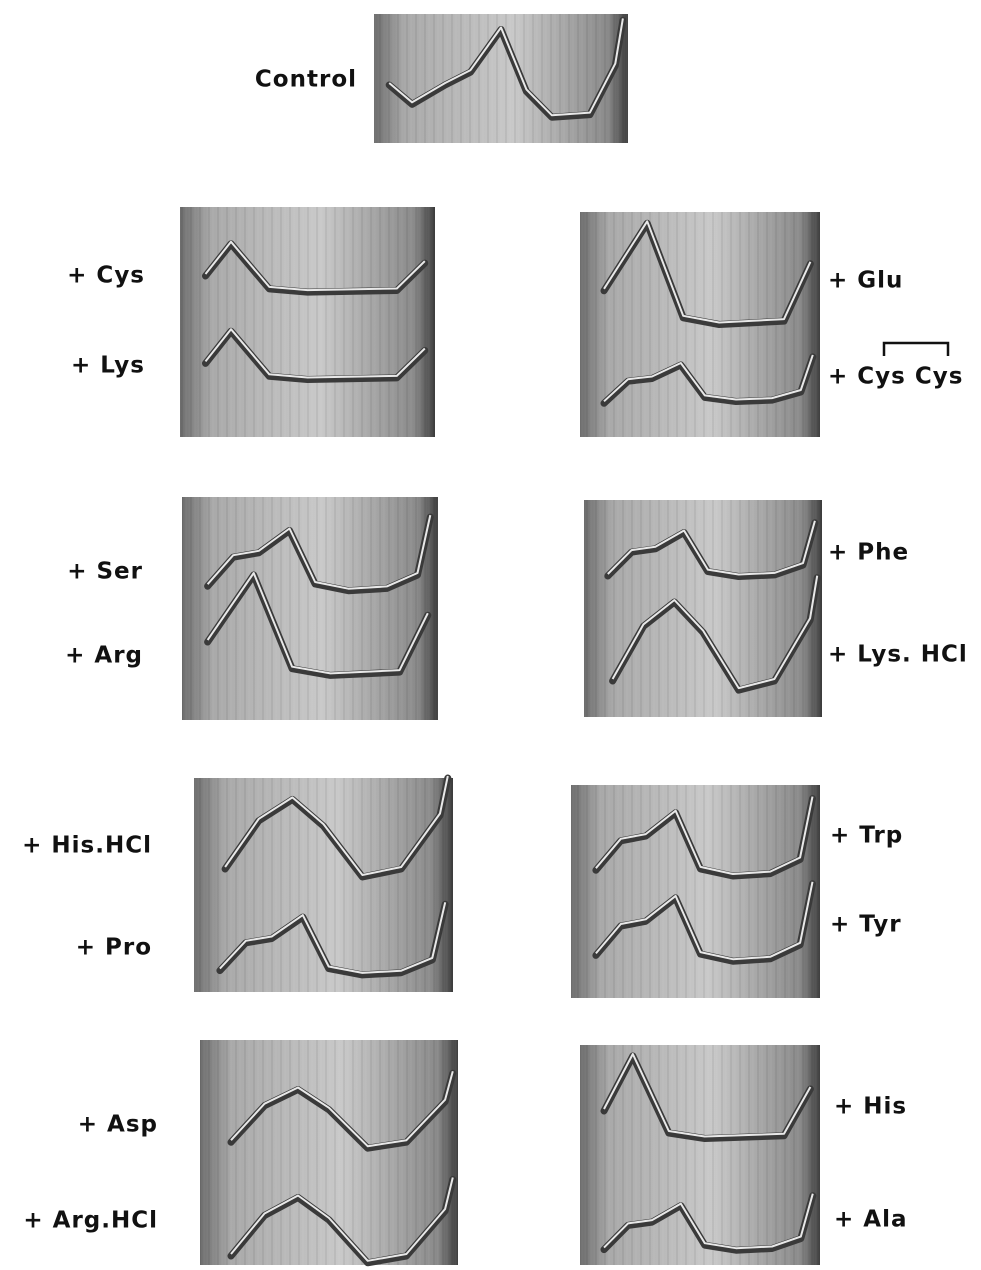 The width and height of the screenshot is (981, 1270). I want to click on panel-label: + Asp, so click(118, 1125).